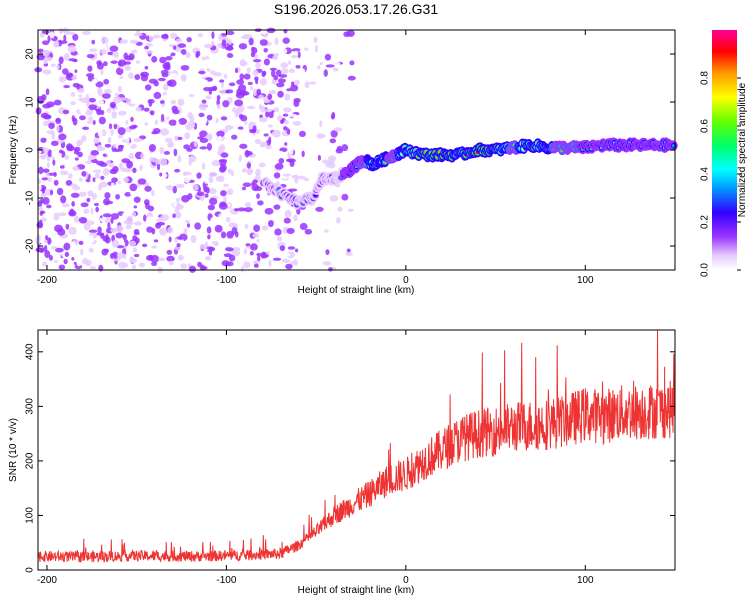 The image size is (750, 605). What do you see at coordinates (406, 580) in the screenshot?
I see `x-tick-label: 0` at bounding box center [406, 580].